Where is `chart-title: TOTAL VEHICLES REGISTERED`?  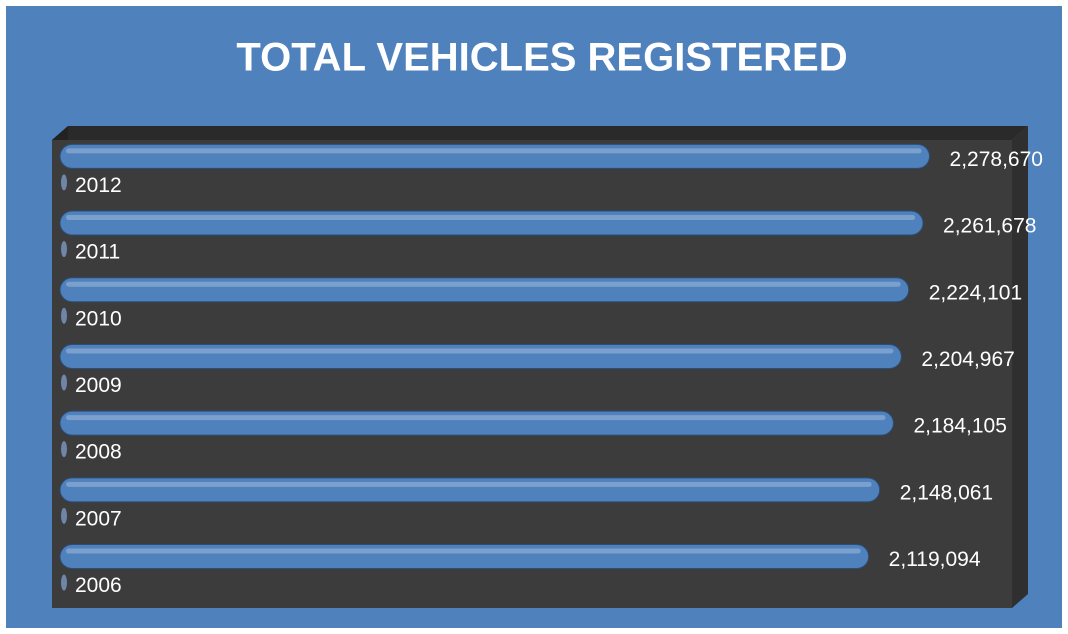 chart-title: TOTAL VEHICLES REGISTERED is located at coordinates (541, 58).